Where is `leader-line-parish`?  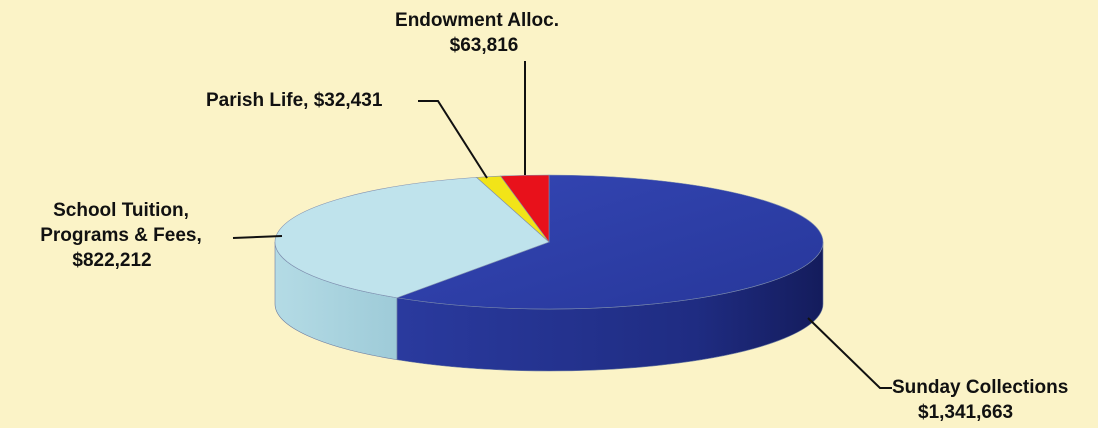 leader-line-parish is located at coordinates (453, 139).